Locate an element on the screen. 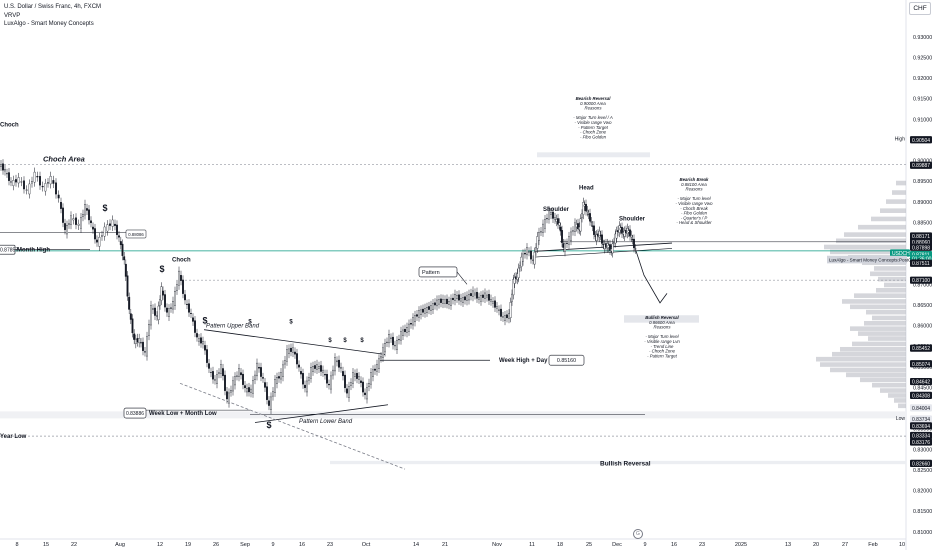 The image size is (932, 550). price-tick-label: 0.83500 is located at coordinates (922, 430).